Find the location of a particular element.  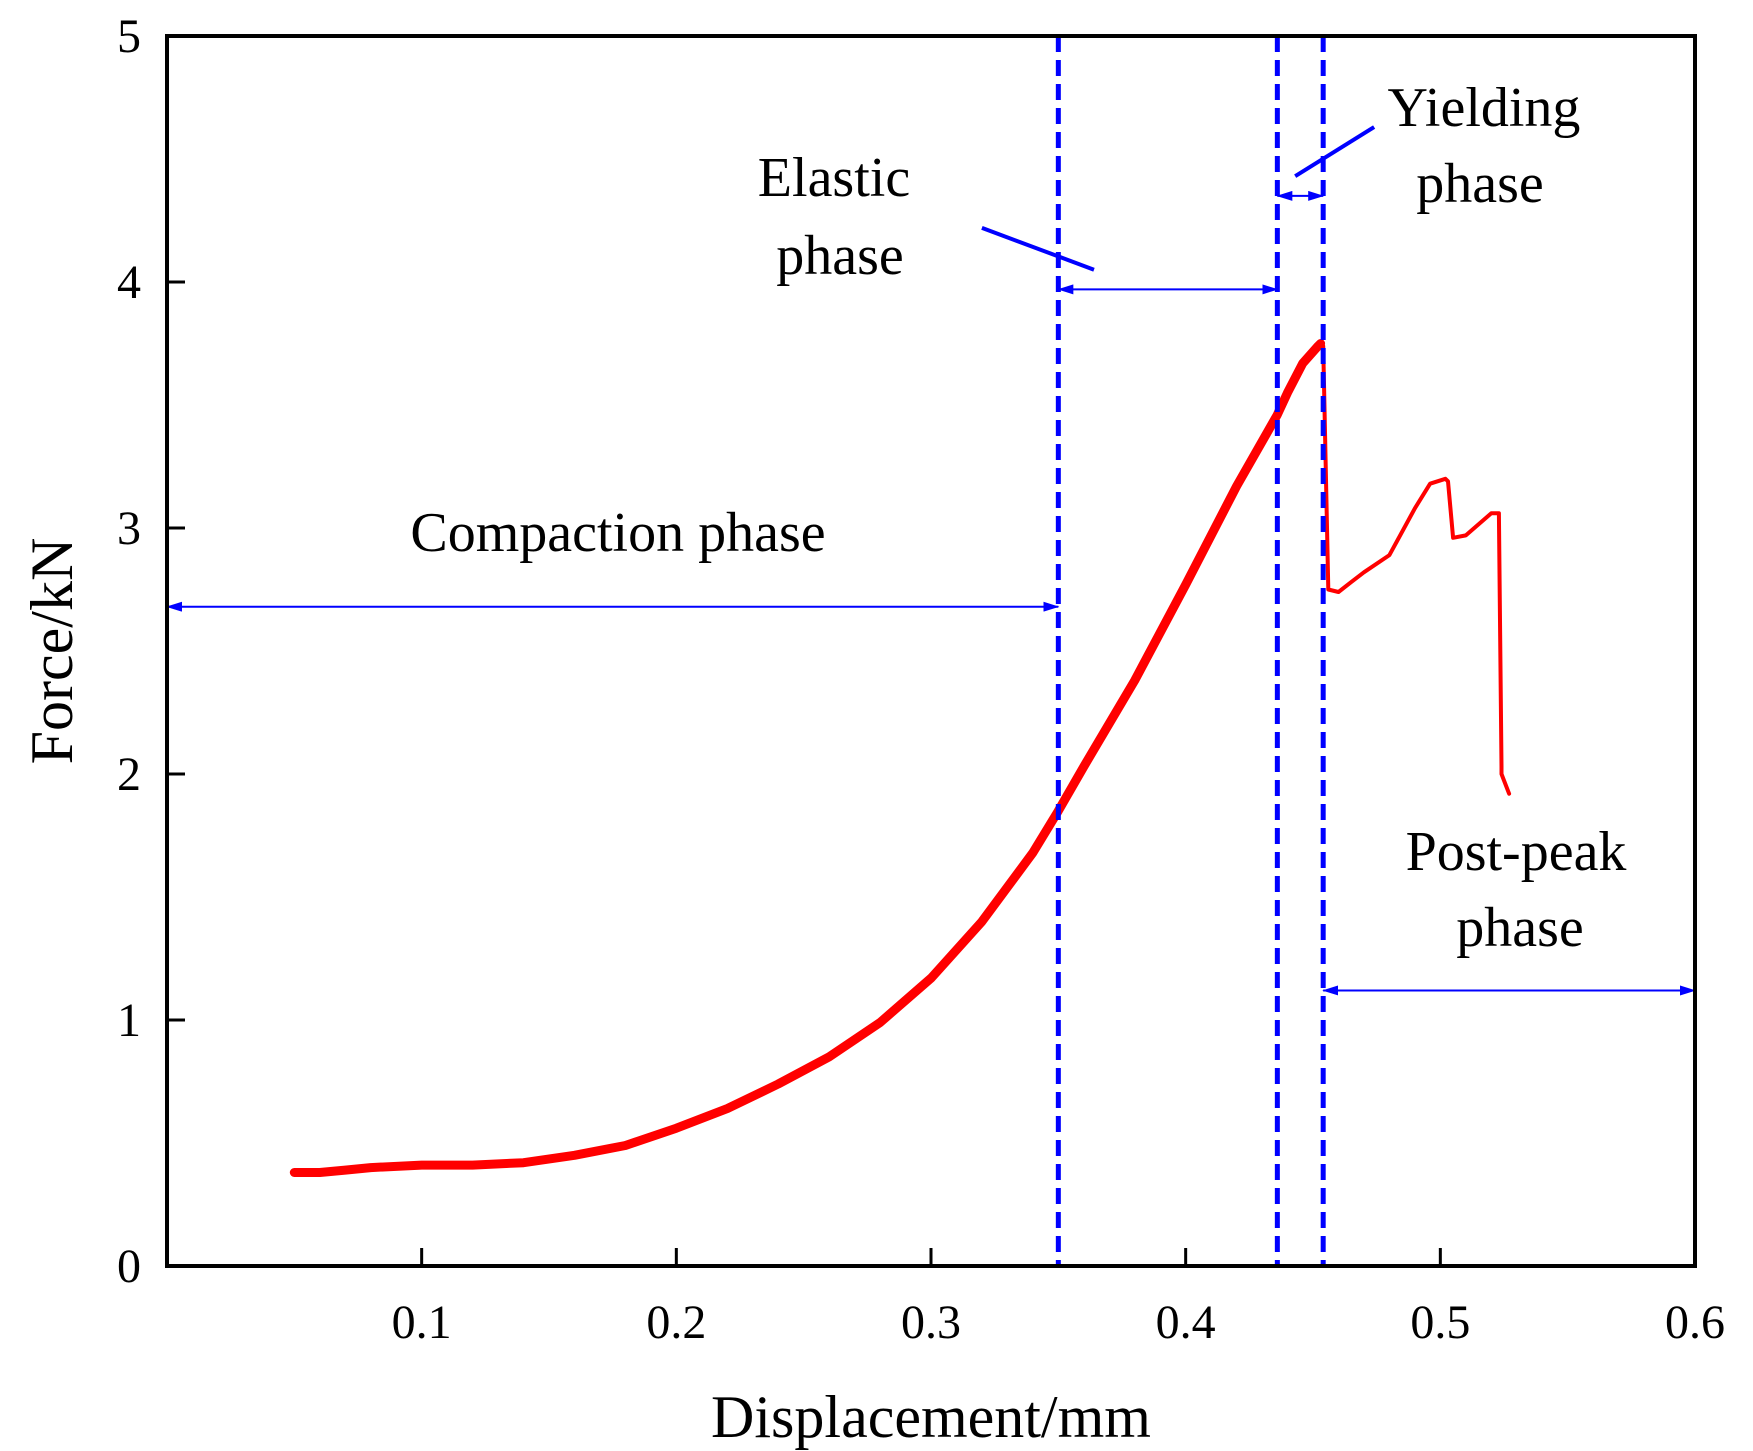

x-tick-label: 0.5 is located at coordinates (1440, 1322).